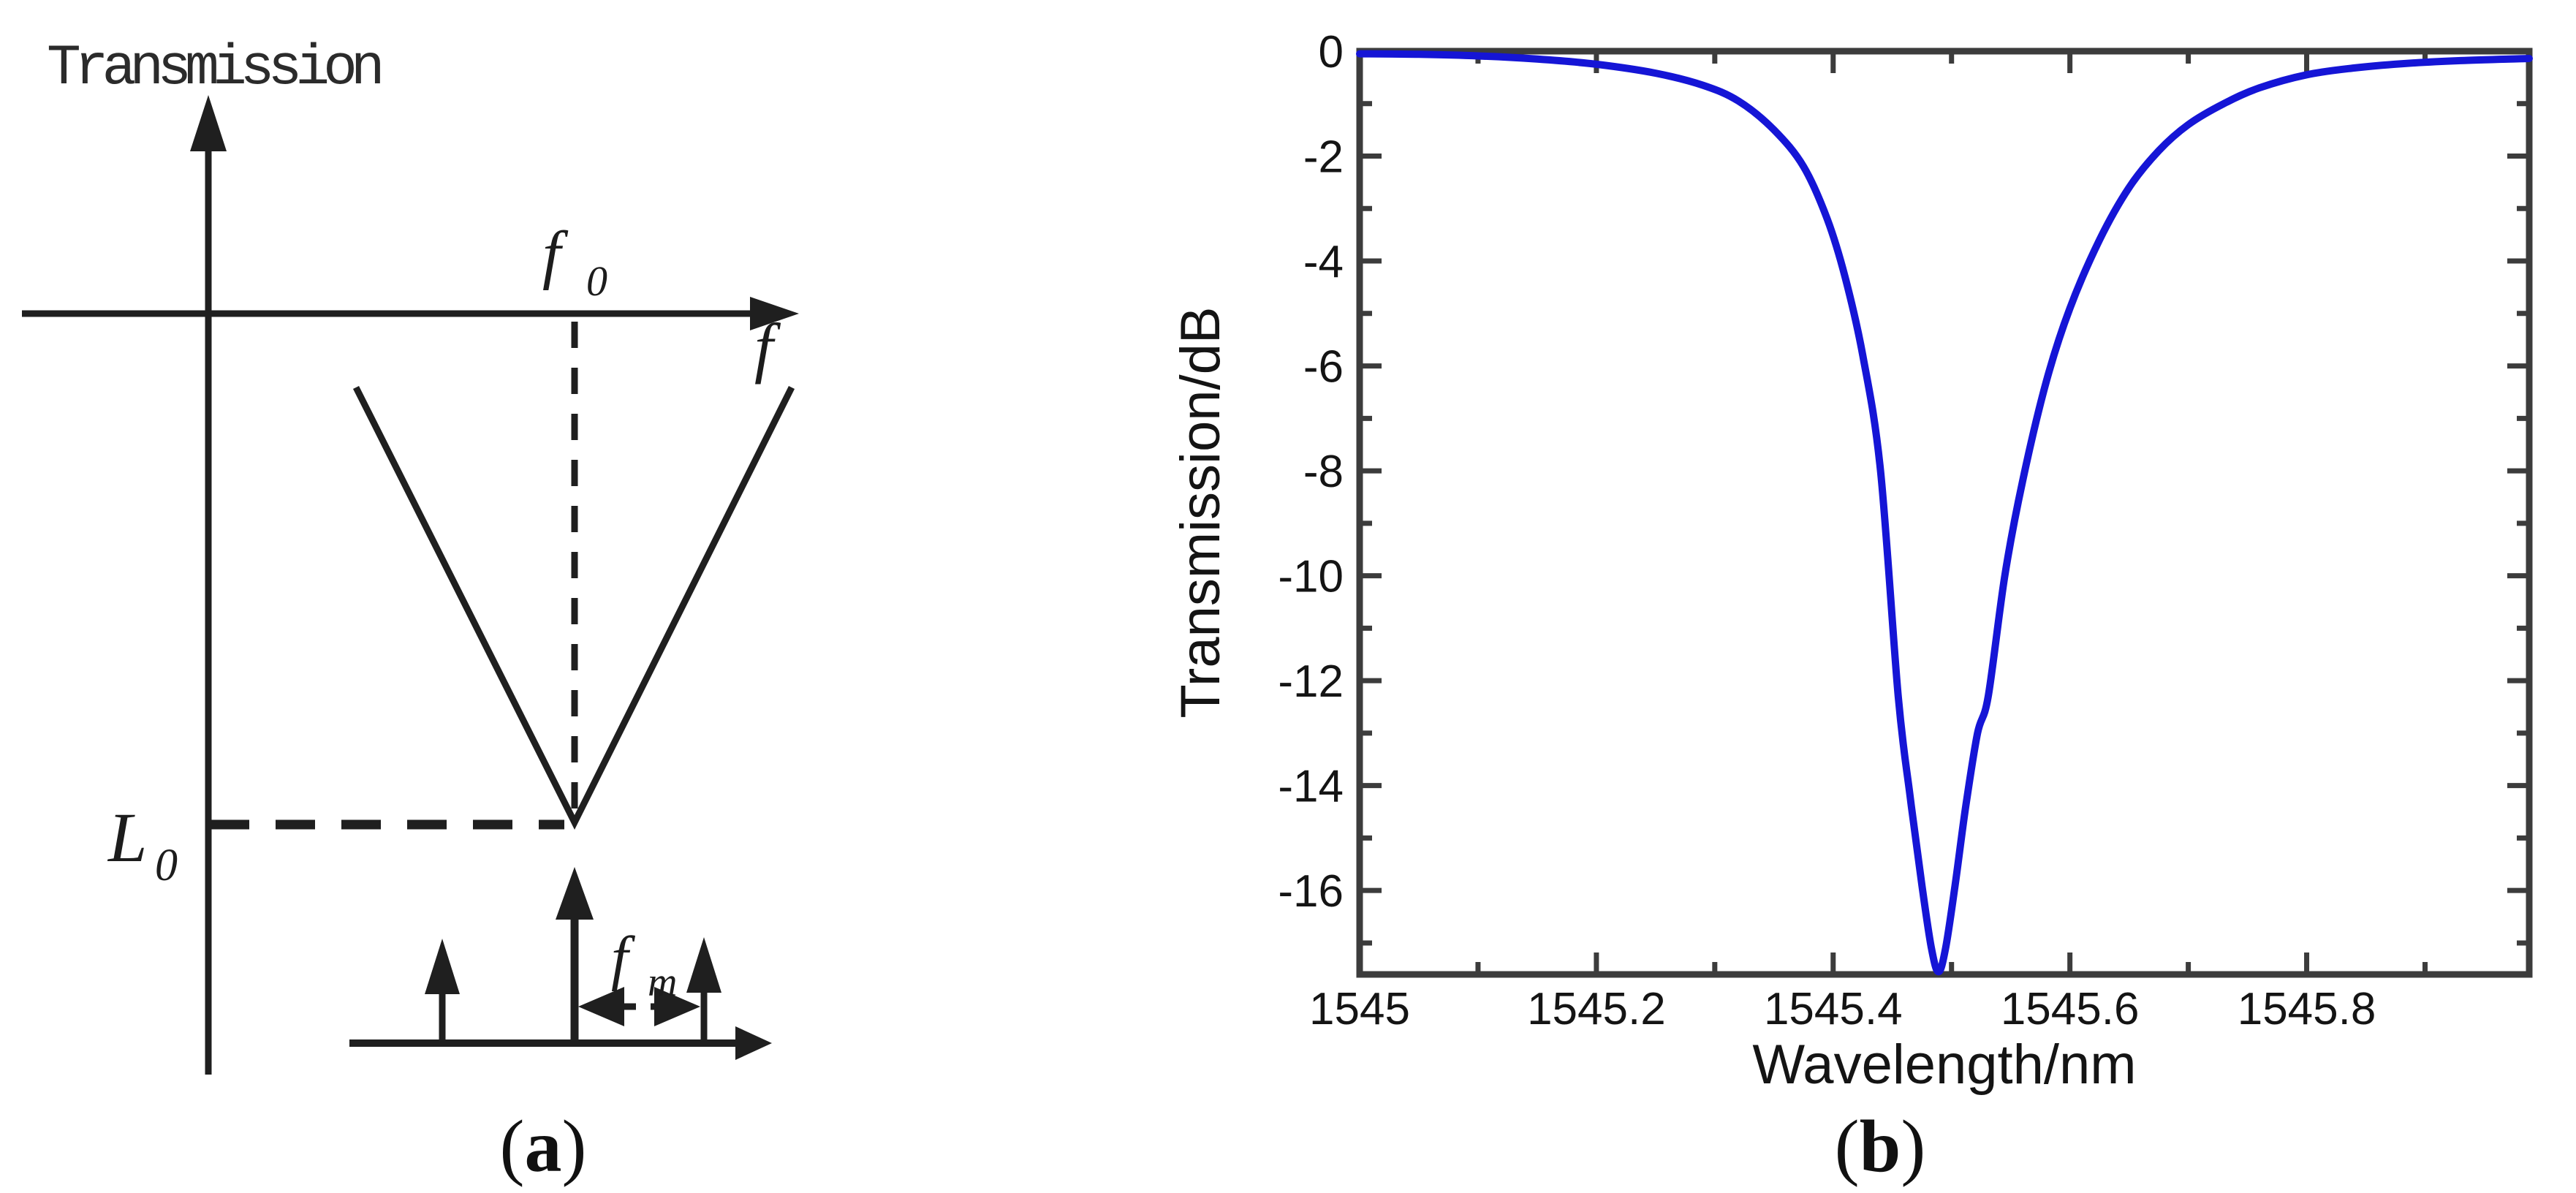 The width and height of the screenshot is (2576, 1193). I want to click on sideband-arrow-right, so click(703, 990).